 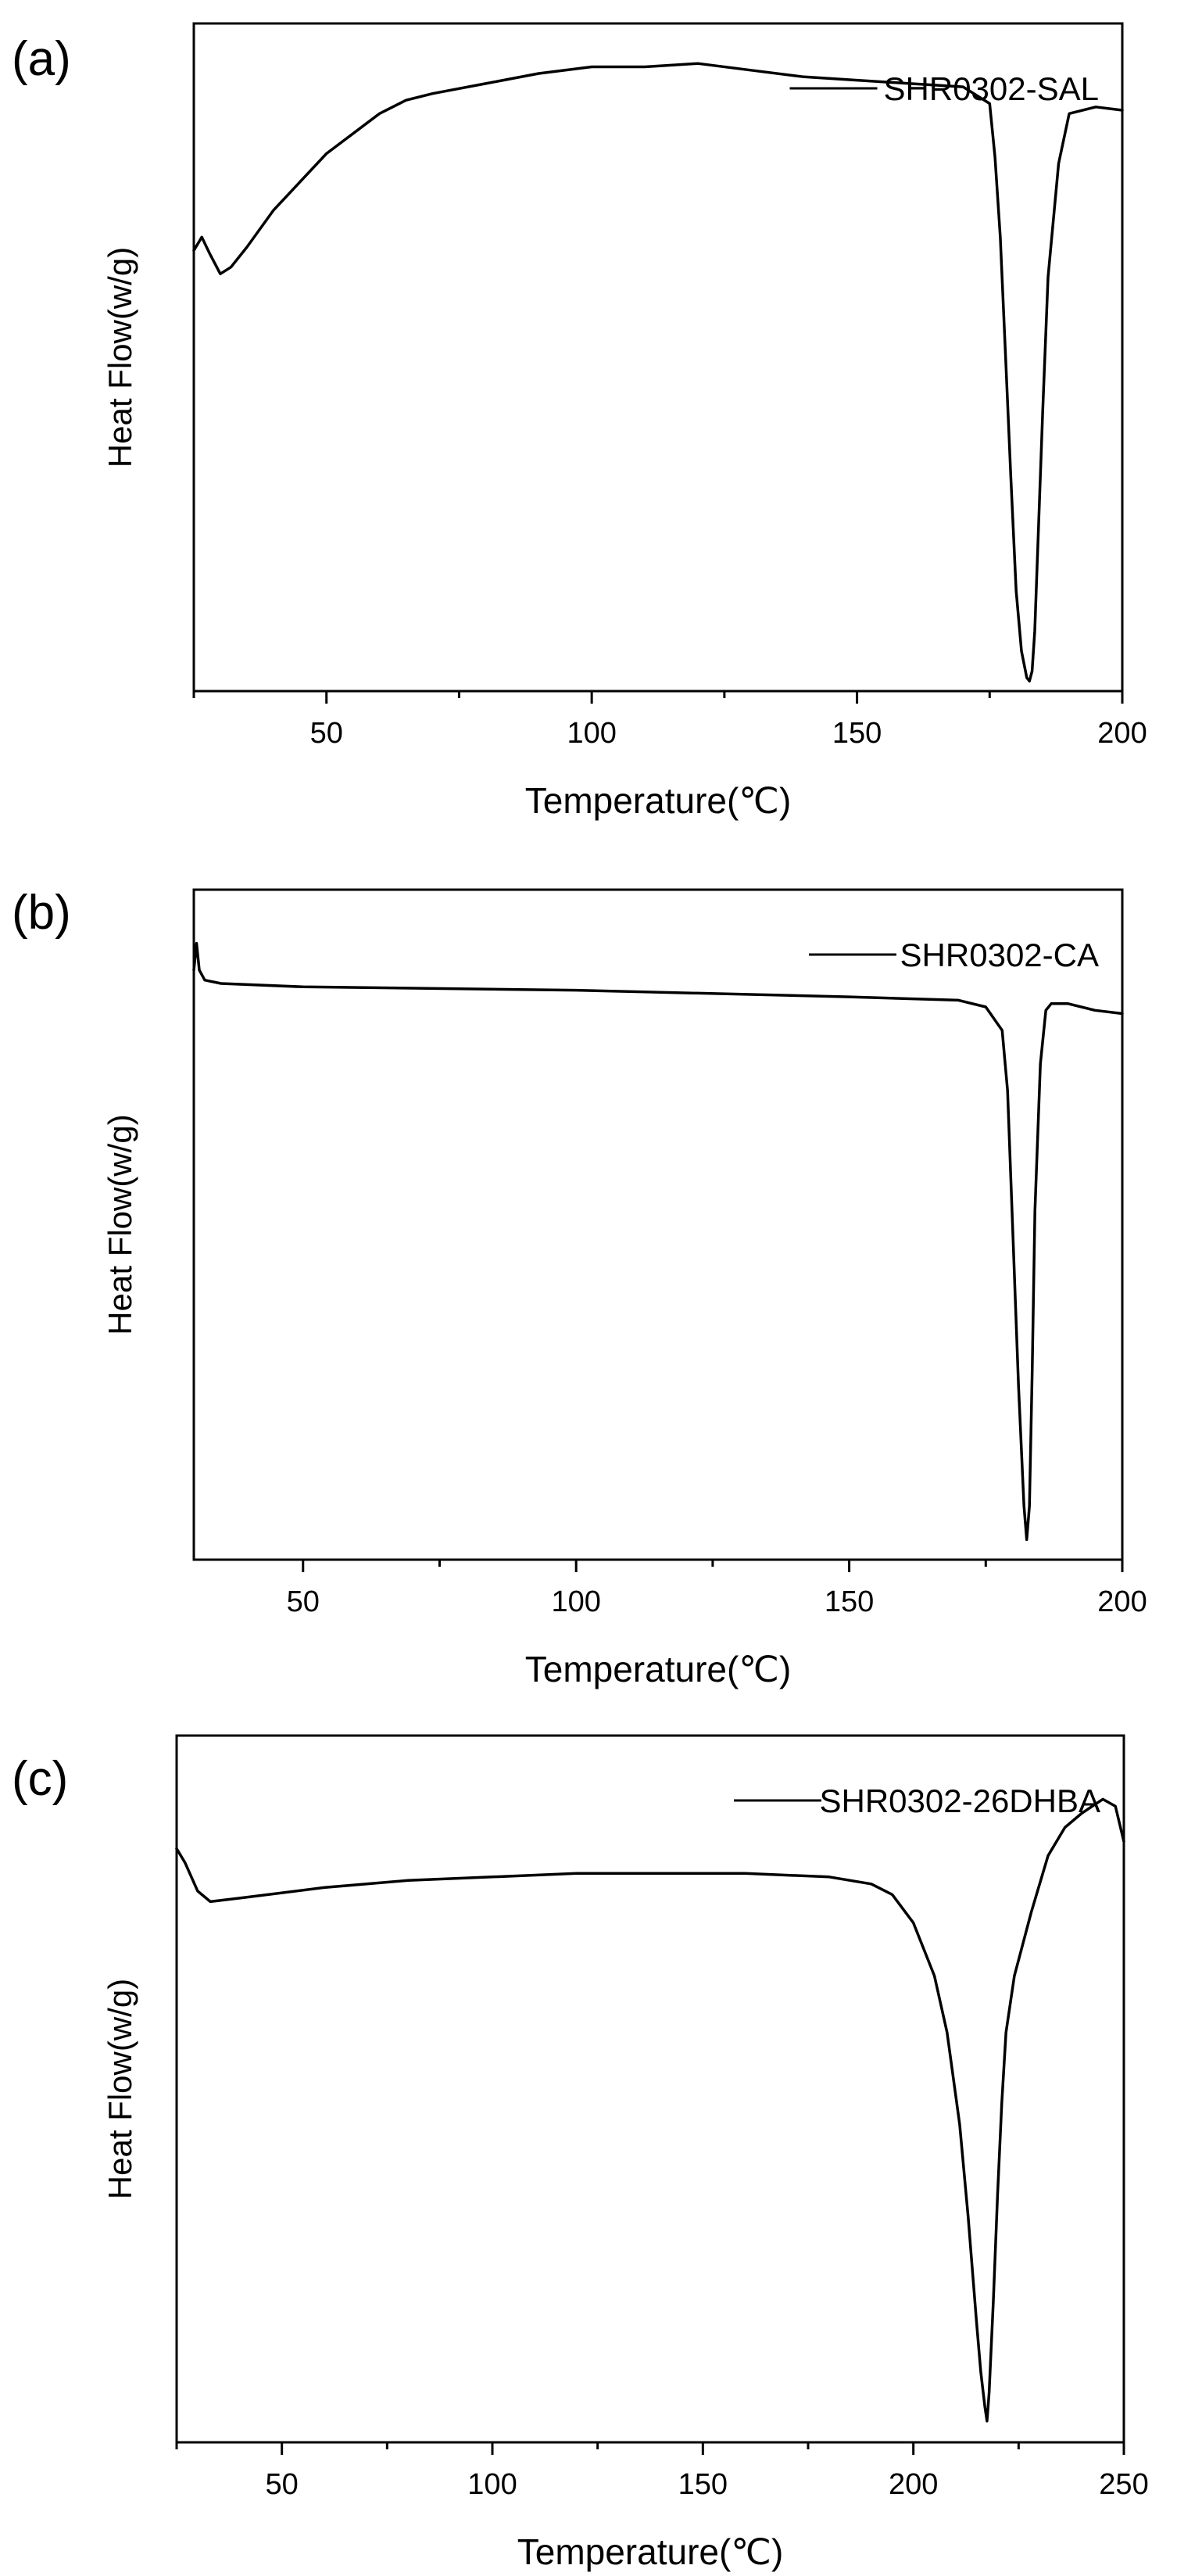 What do you see at coordinates (1123, 2484) in the screenshot?
I see `x-tick-label: 250` at bounding box center [1123, 2484].